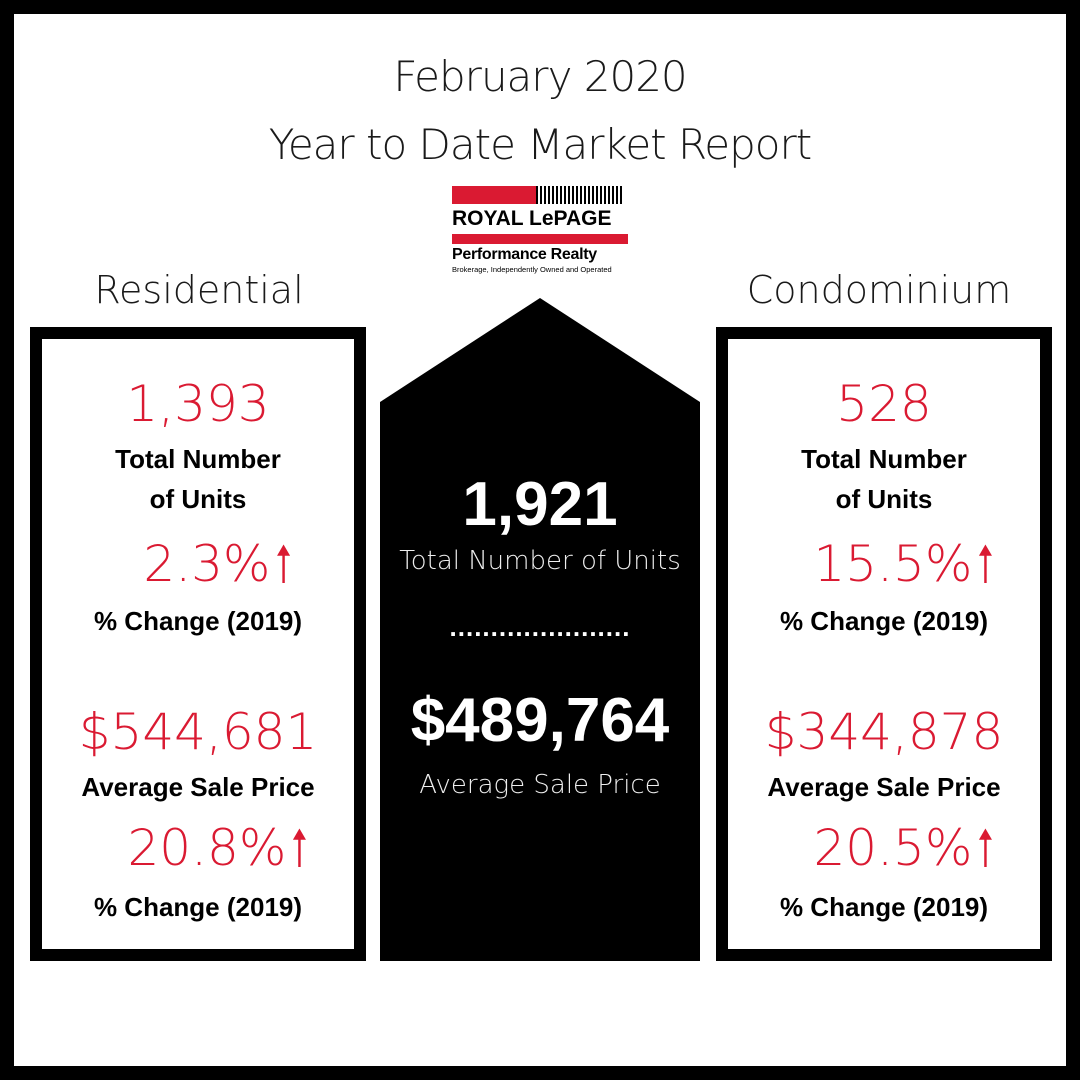  I want to click on condominium-units-change-label: % Change (2019), so click(884, 621).